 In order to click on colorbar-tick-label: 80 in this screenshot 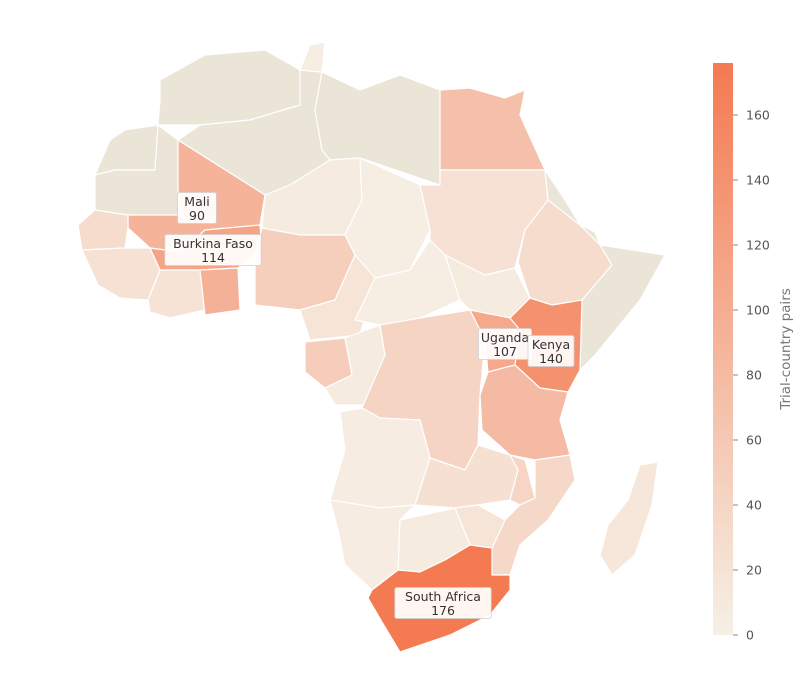, I will do `click(754, 375)`.